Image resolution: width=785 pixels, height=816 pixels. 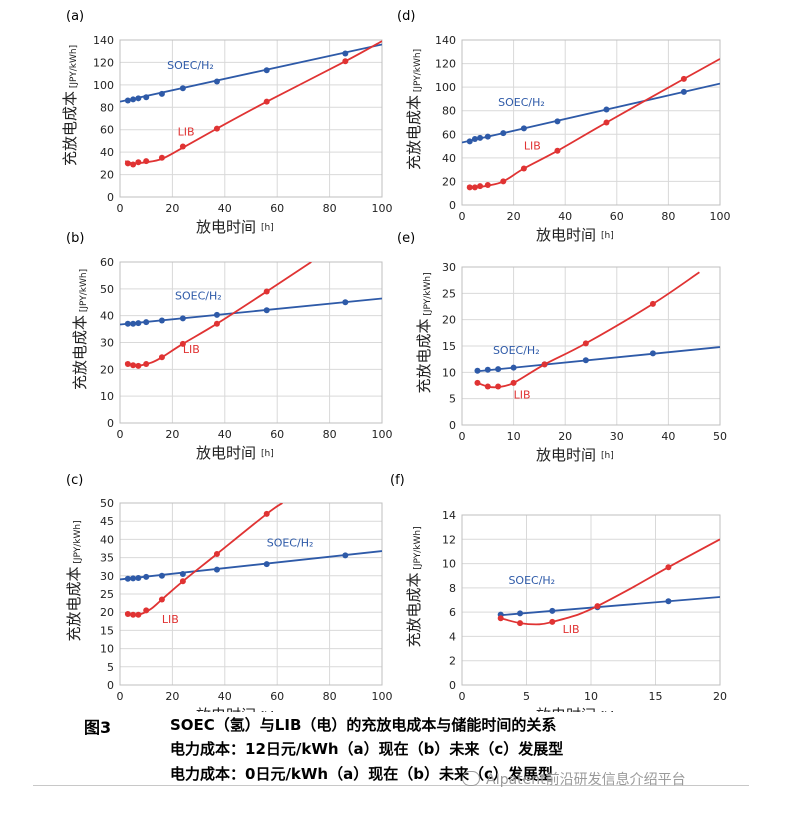 I want to click on y-tick-label: 100, so click(x=445, y=87).